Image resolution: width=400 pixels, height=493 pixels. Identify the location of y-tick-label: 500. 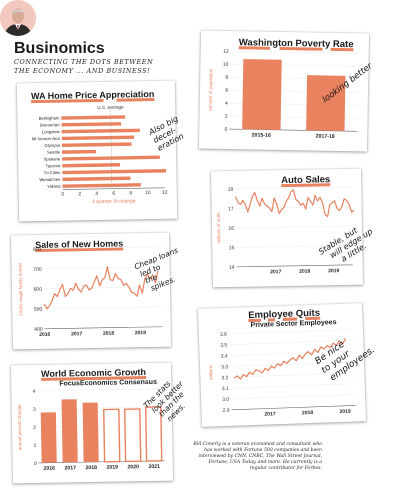
(38, 310).